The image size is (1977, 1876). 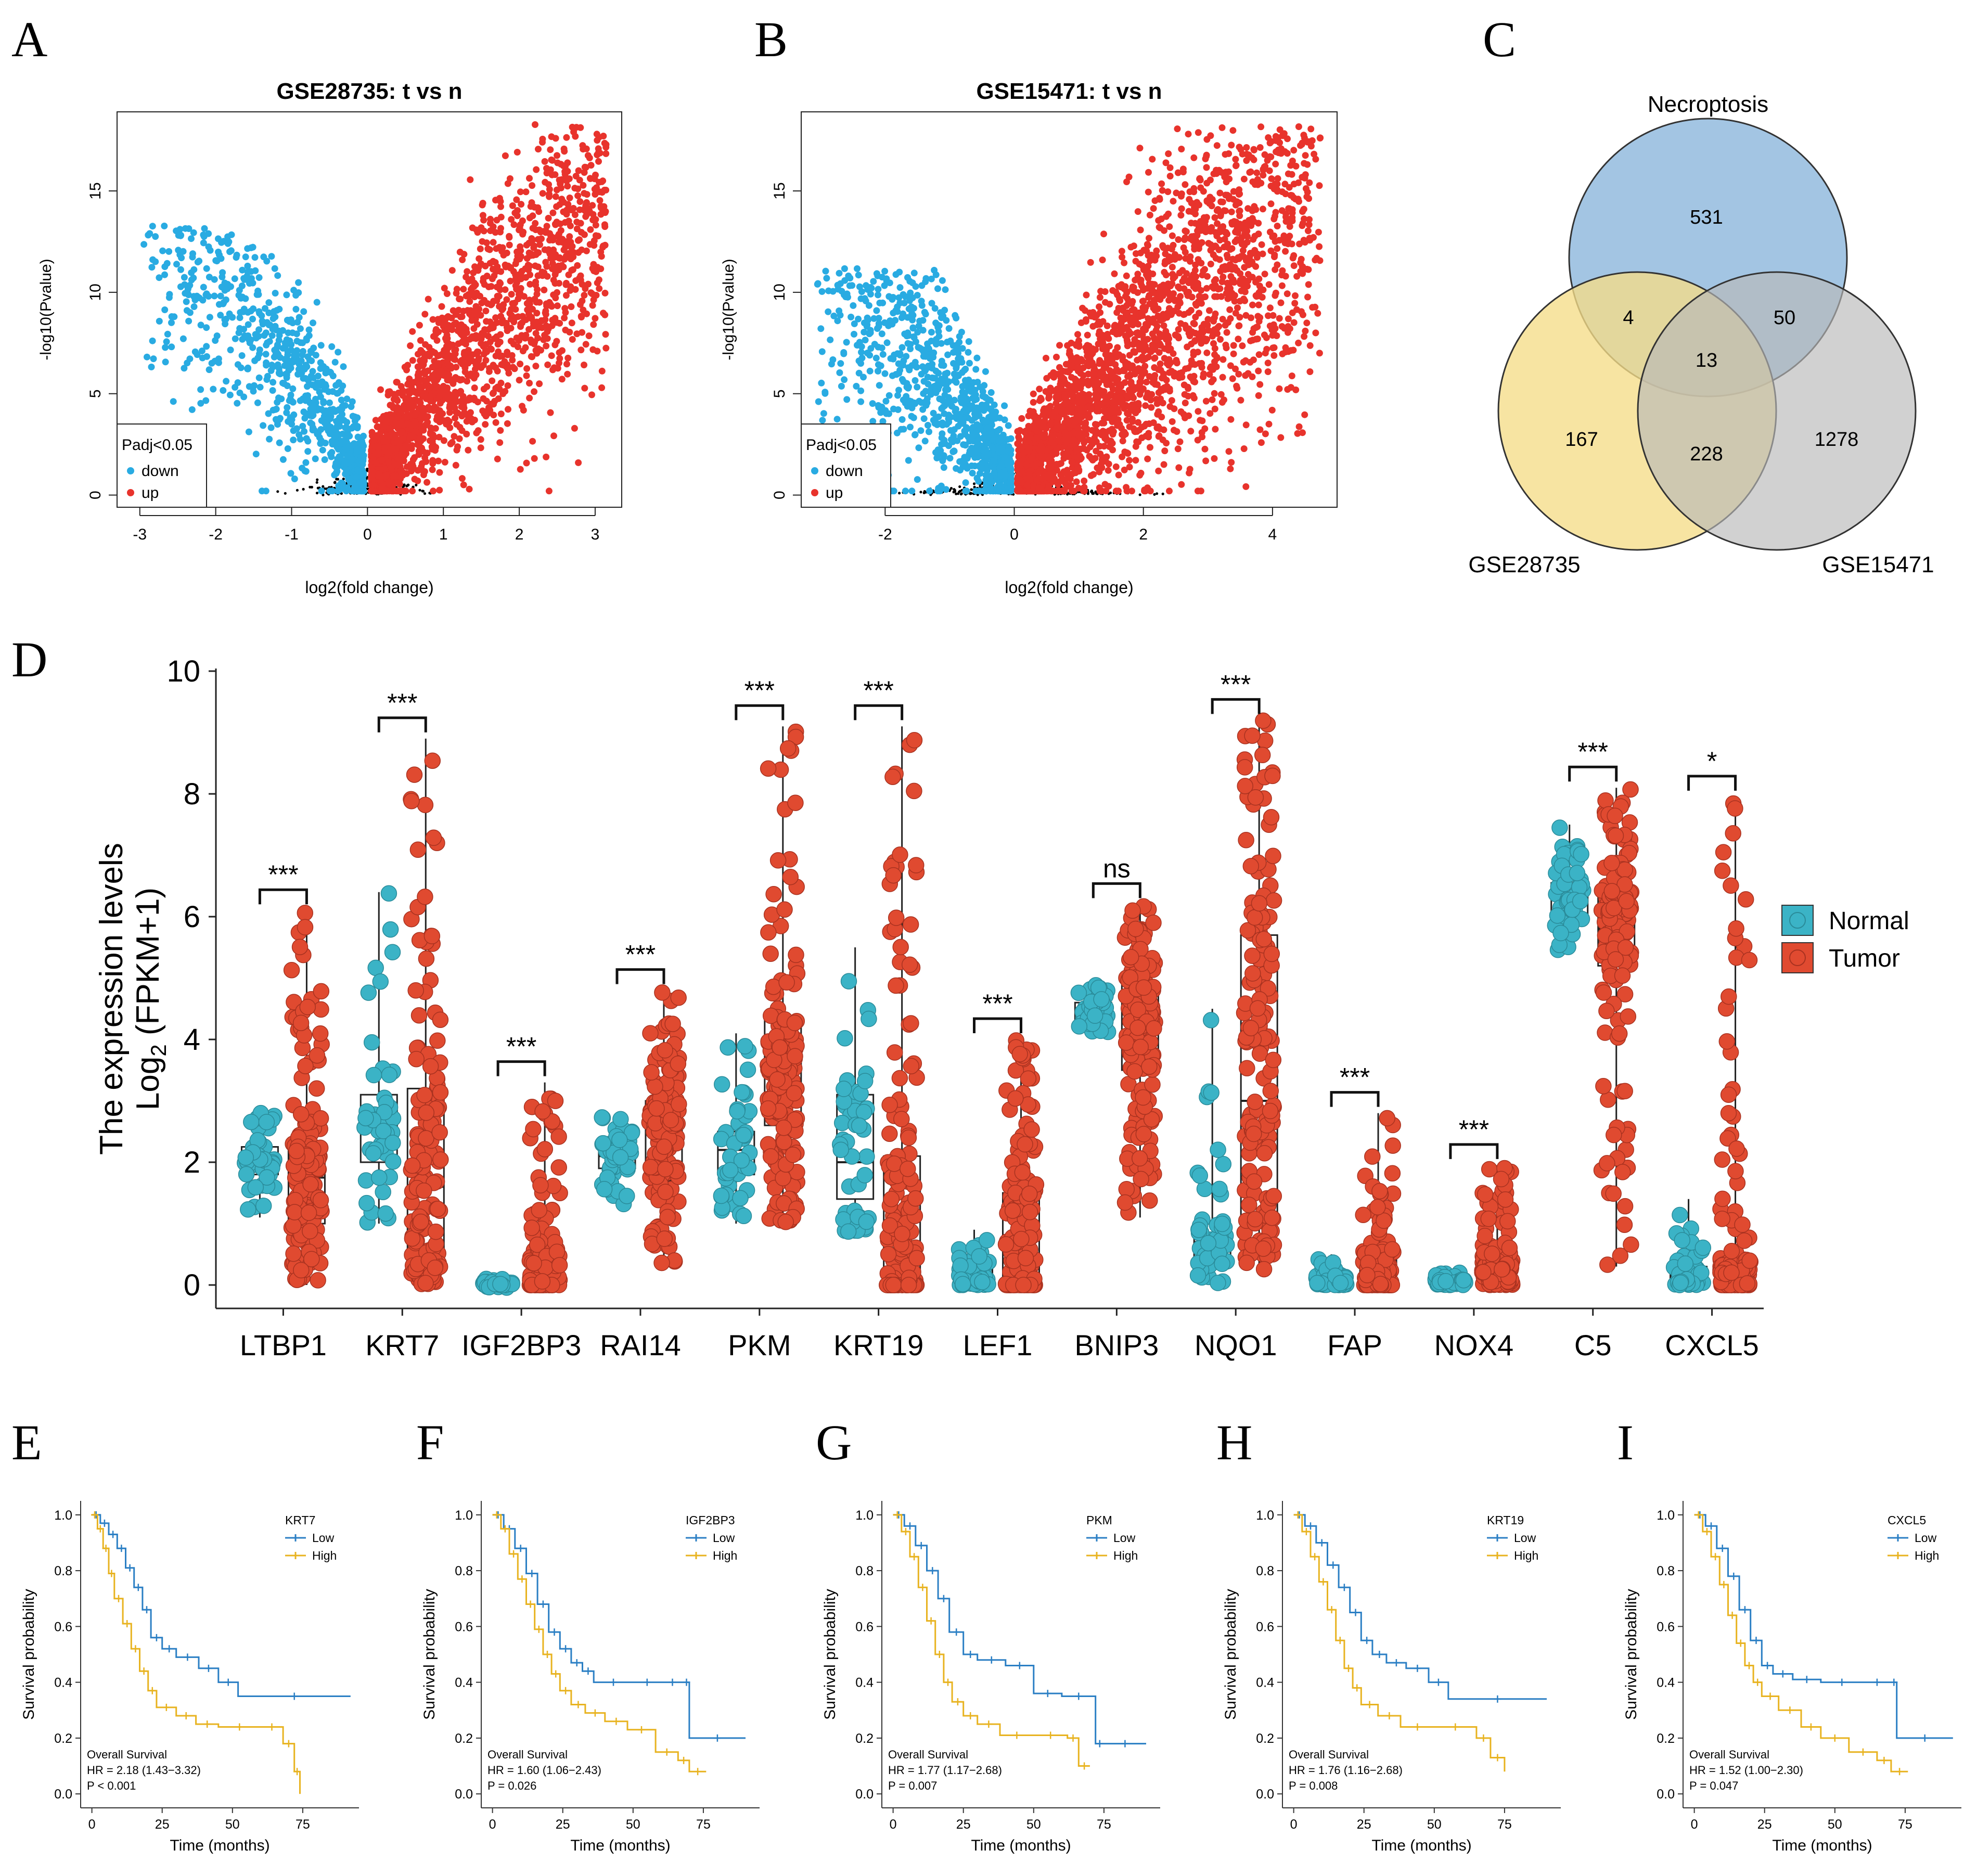 What do you see at coordinates (1234, 1442) in the screenshot?
I see `panel-label-h: H` at bounding box center [1234, 1442].